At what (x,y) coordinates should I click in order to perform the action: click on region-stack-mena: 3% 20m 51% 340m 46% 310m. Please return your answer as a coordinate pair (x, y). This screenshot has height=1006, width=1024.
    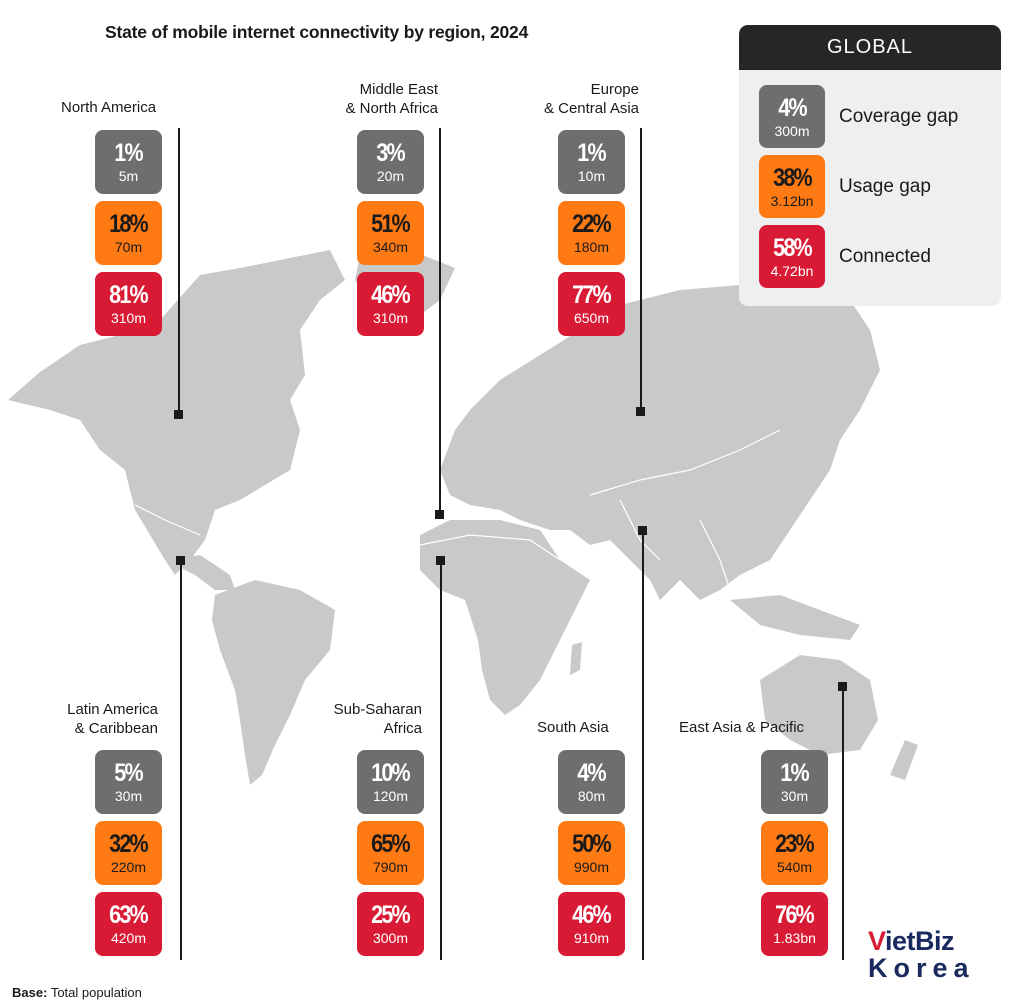
    Looking at the image, I should click on (390, 236).